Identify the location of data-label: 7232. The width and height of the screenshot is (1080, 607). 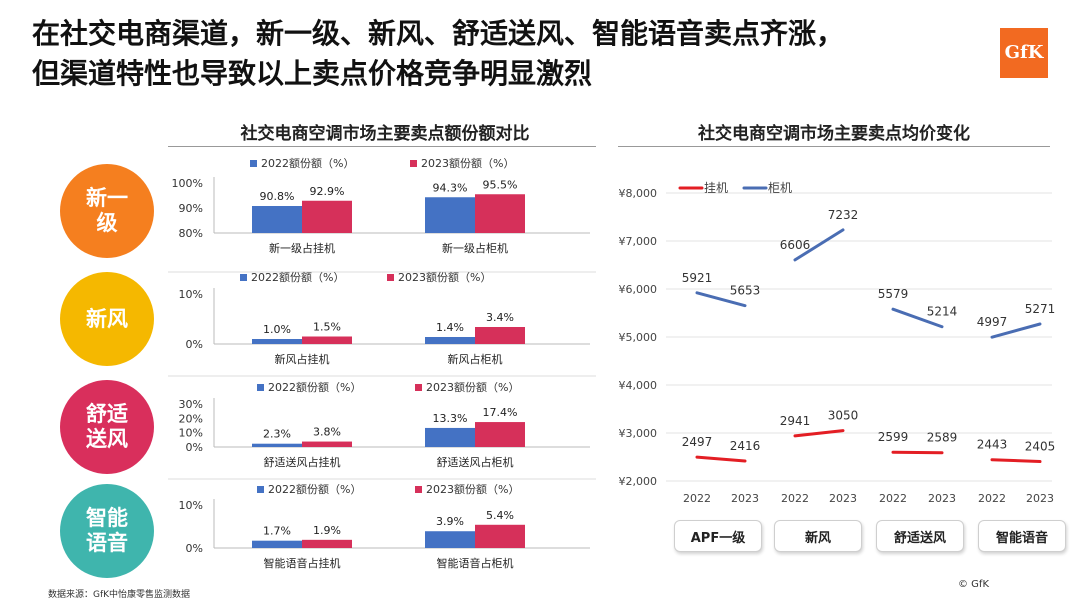
(843, 215).